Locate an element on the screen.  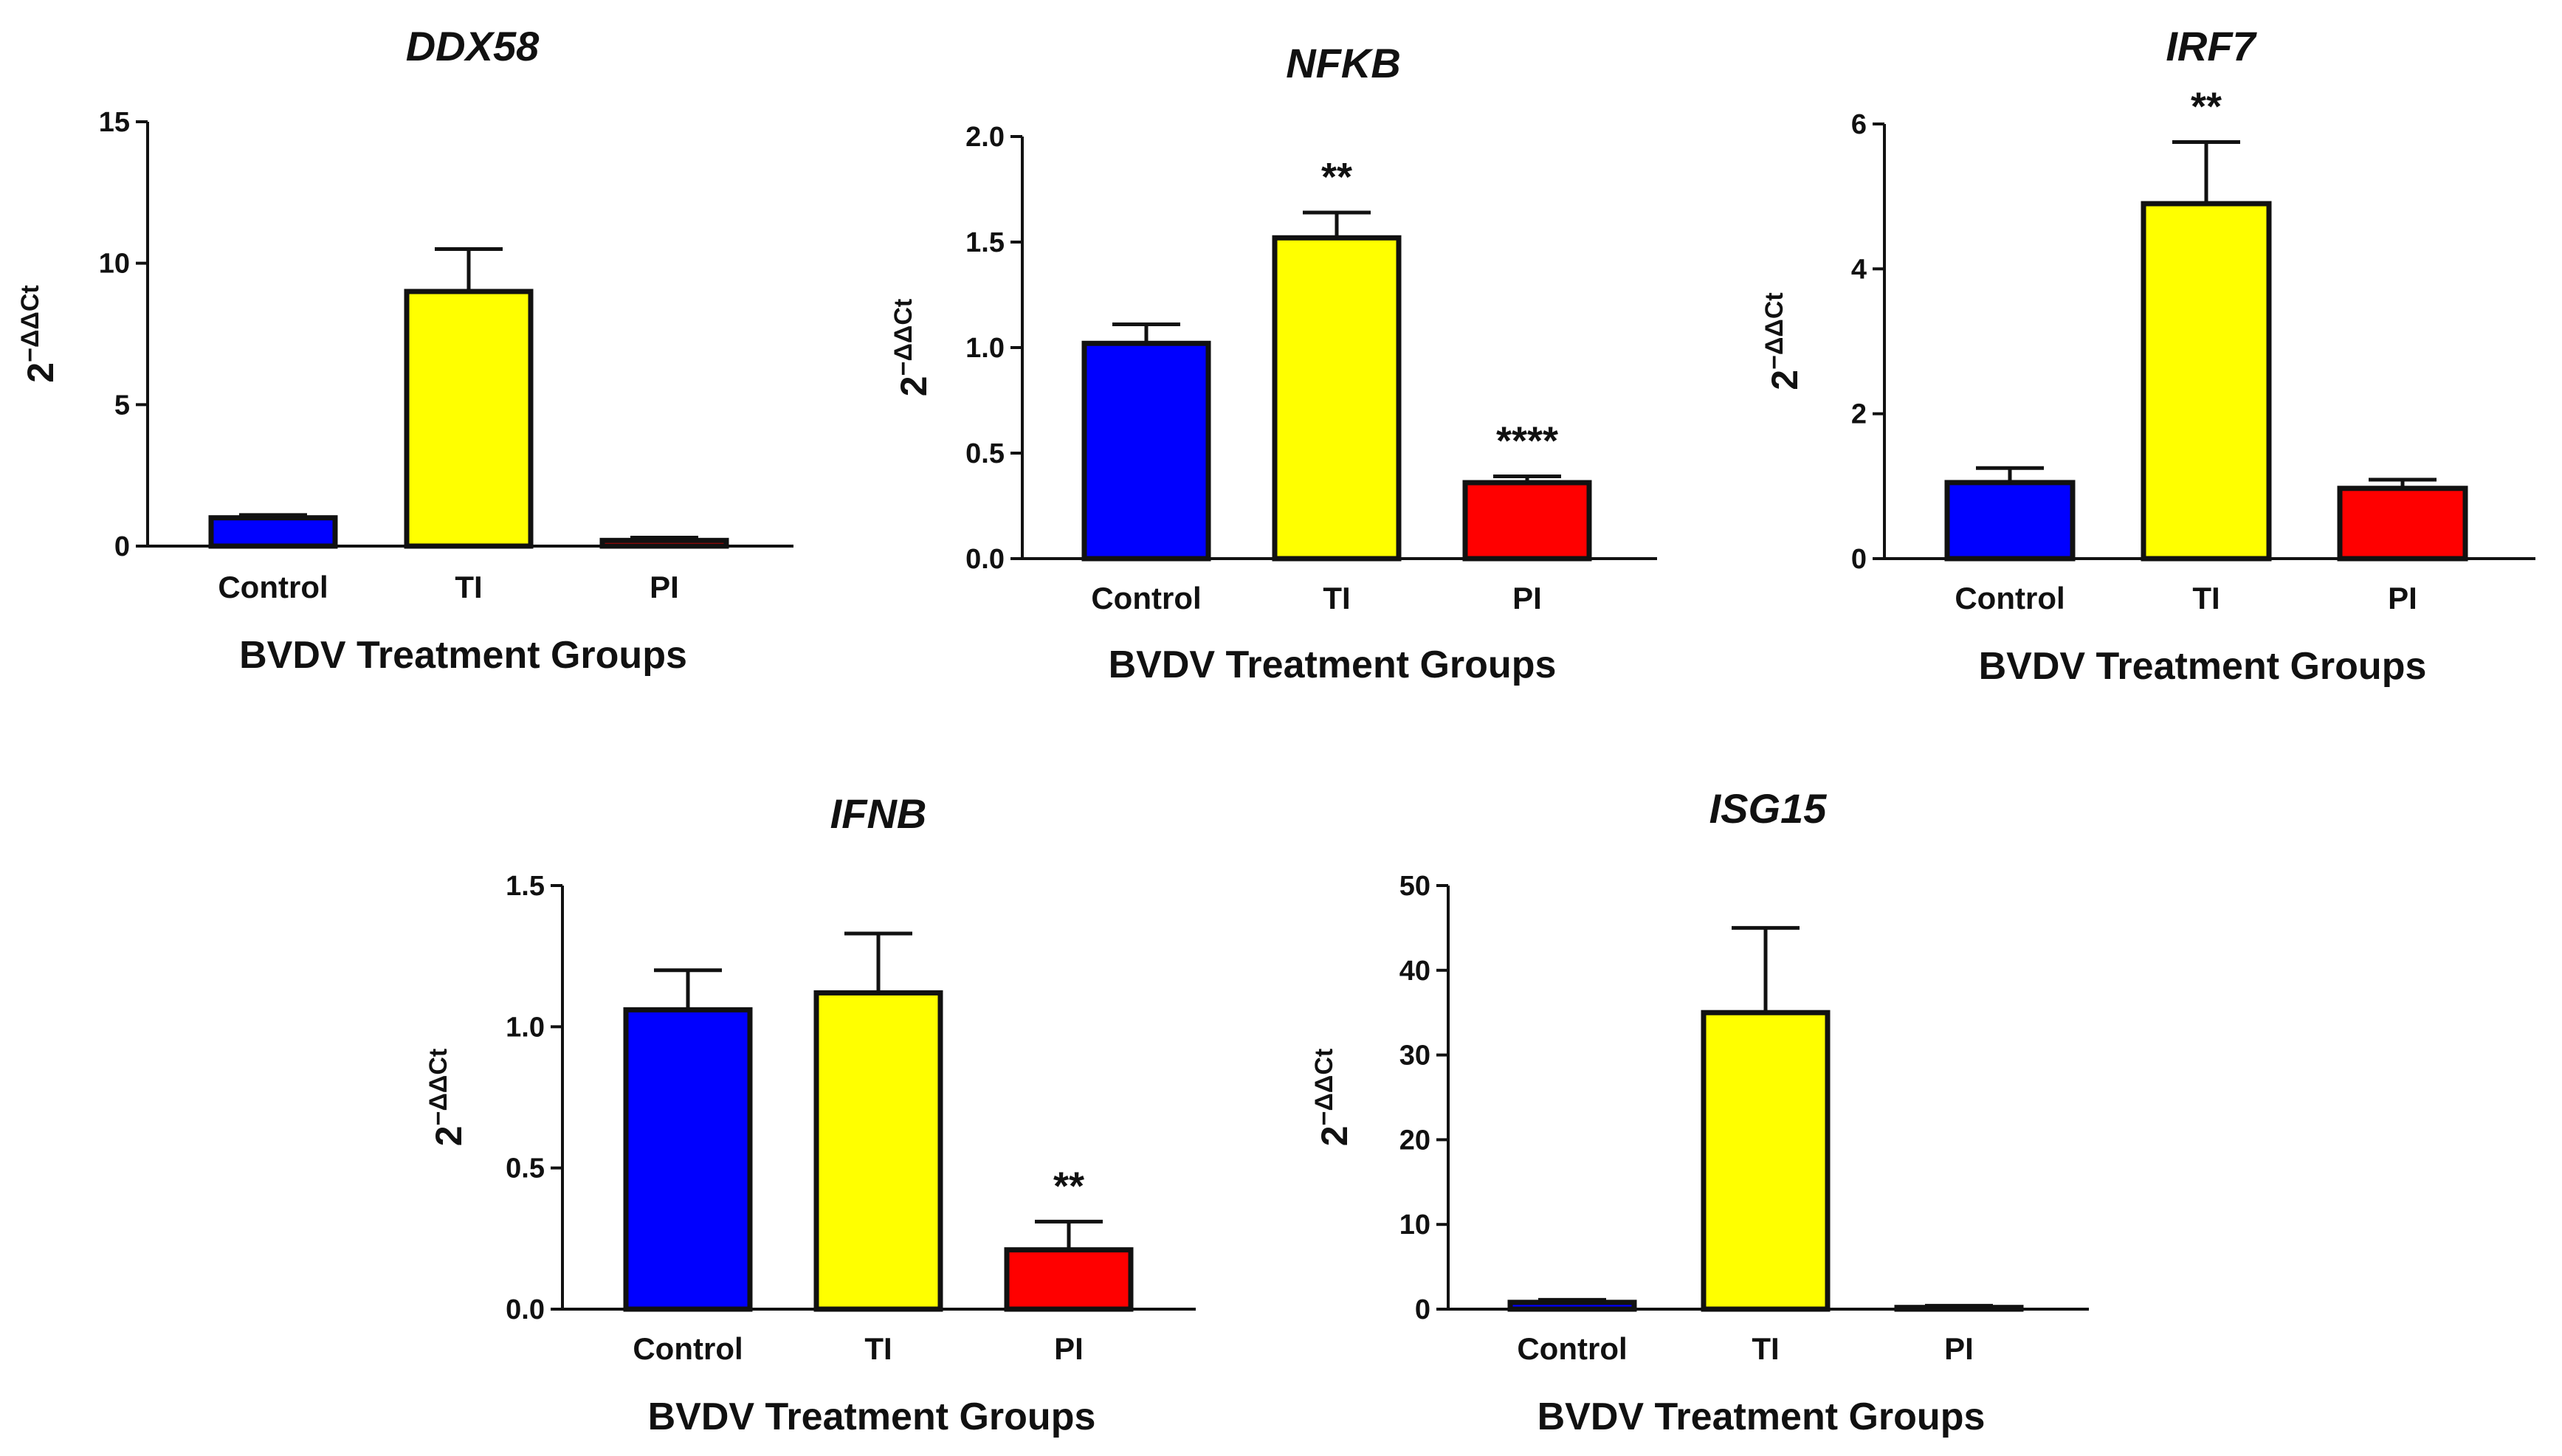
y-tick-label: 15 is located at coordinates (114, 122).